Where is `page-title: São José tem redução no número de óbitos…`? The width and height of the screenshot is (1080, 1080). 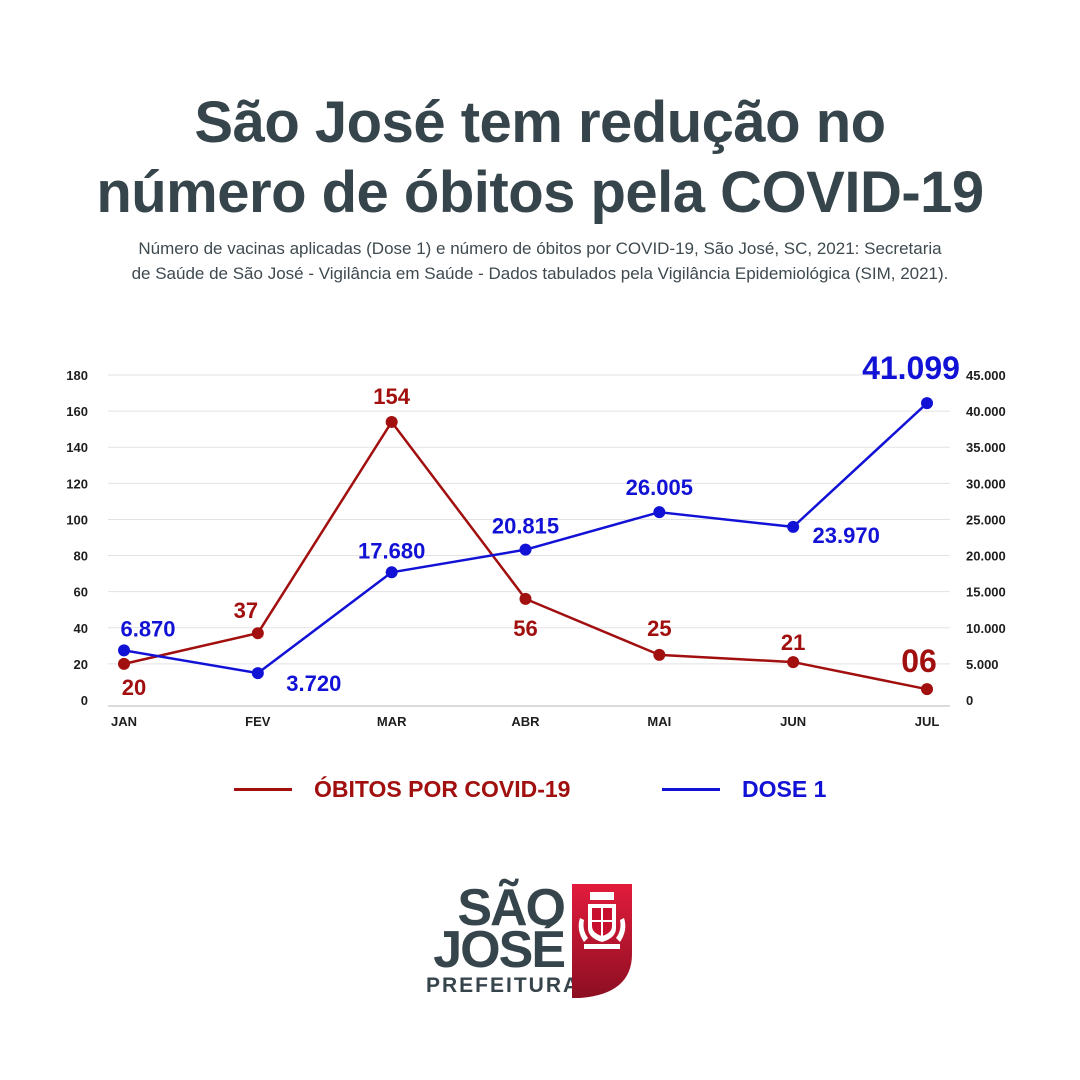
page-title: São José tem redução no número de óbitos… is located at coordinates (540, 158).